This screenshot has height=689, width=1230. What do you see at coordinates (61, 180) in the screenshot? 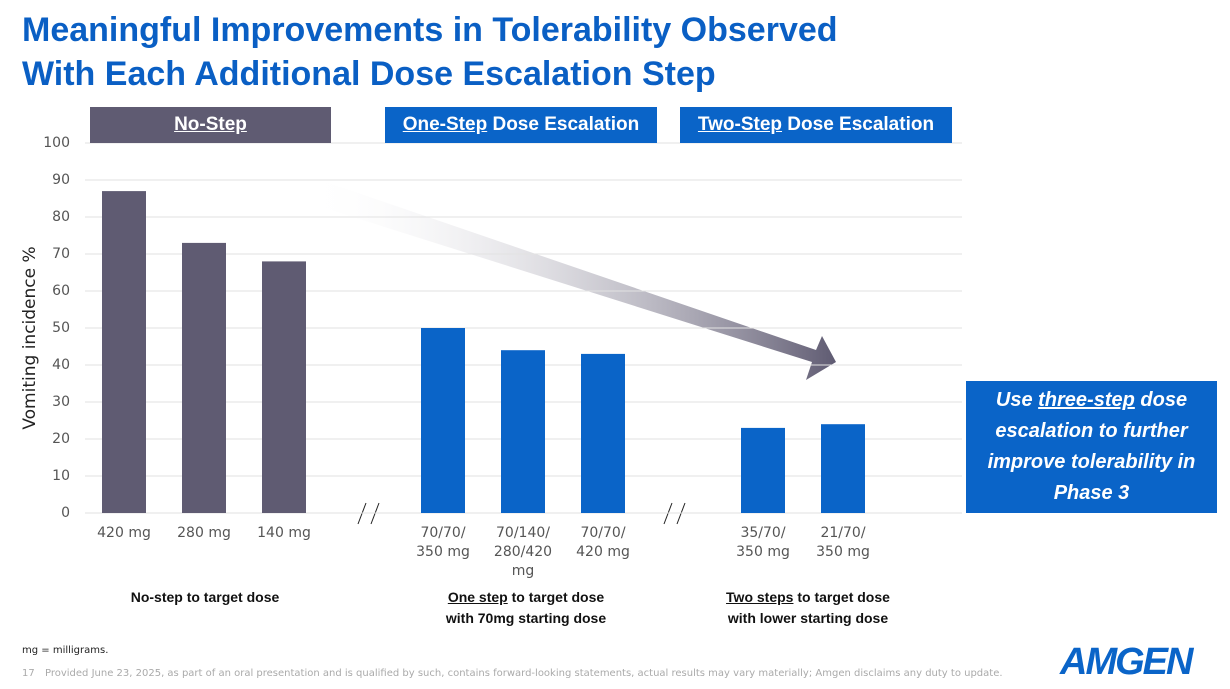
I see `y-tick-label: 90` at bounding box center [61, 180].